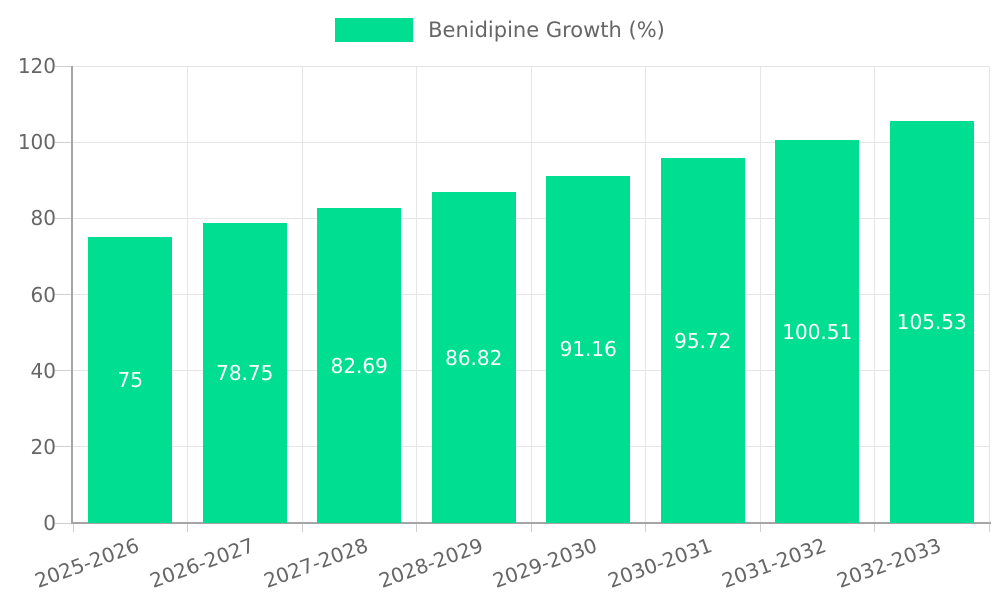  Describe the element at coordinates (36, 142) in the screenshot. I see `y-axis-label: 100` at that location.